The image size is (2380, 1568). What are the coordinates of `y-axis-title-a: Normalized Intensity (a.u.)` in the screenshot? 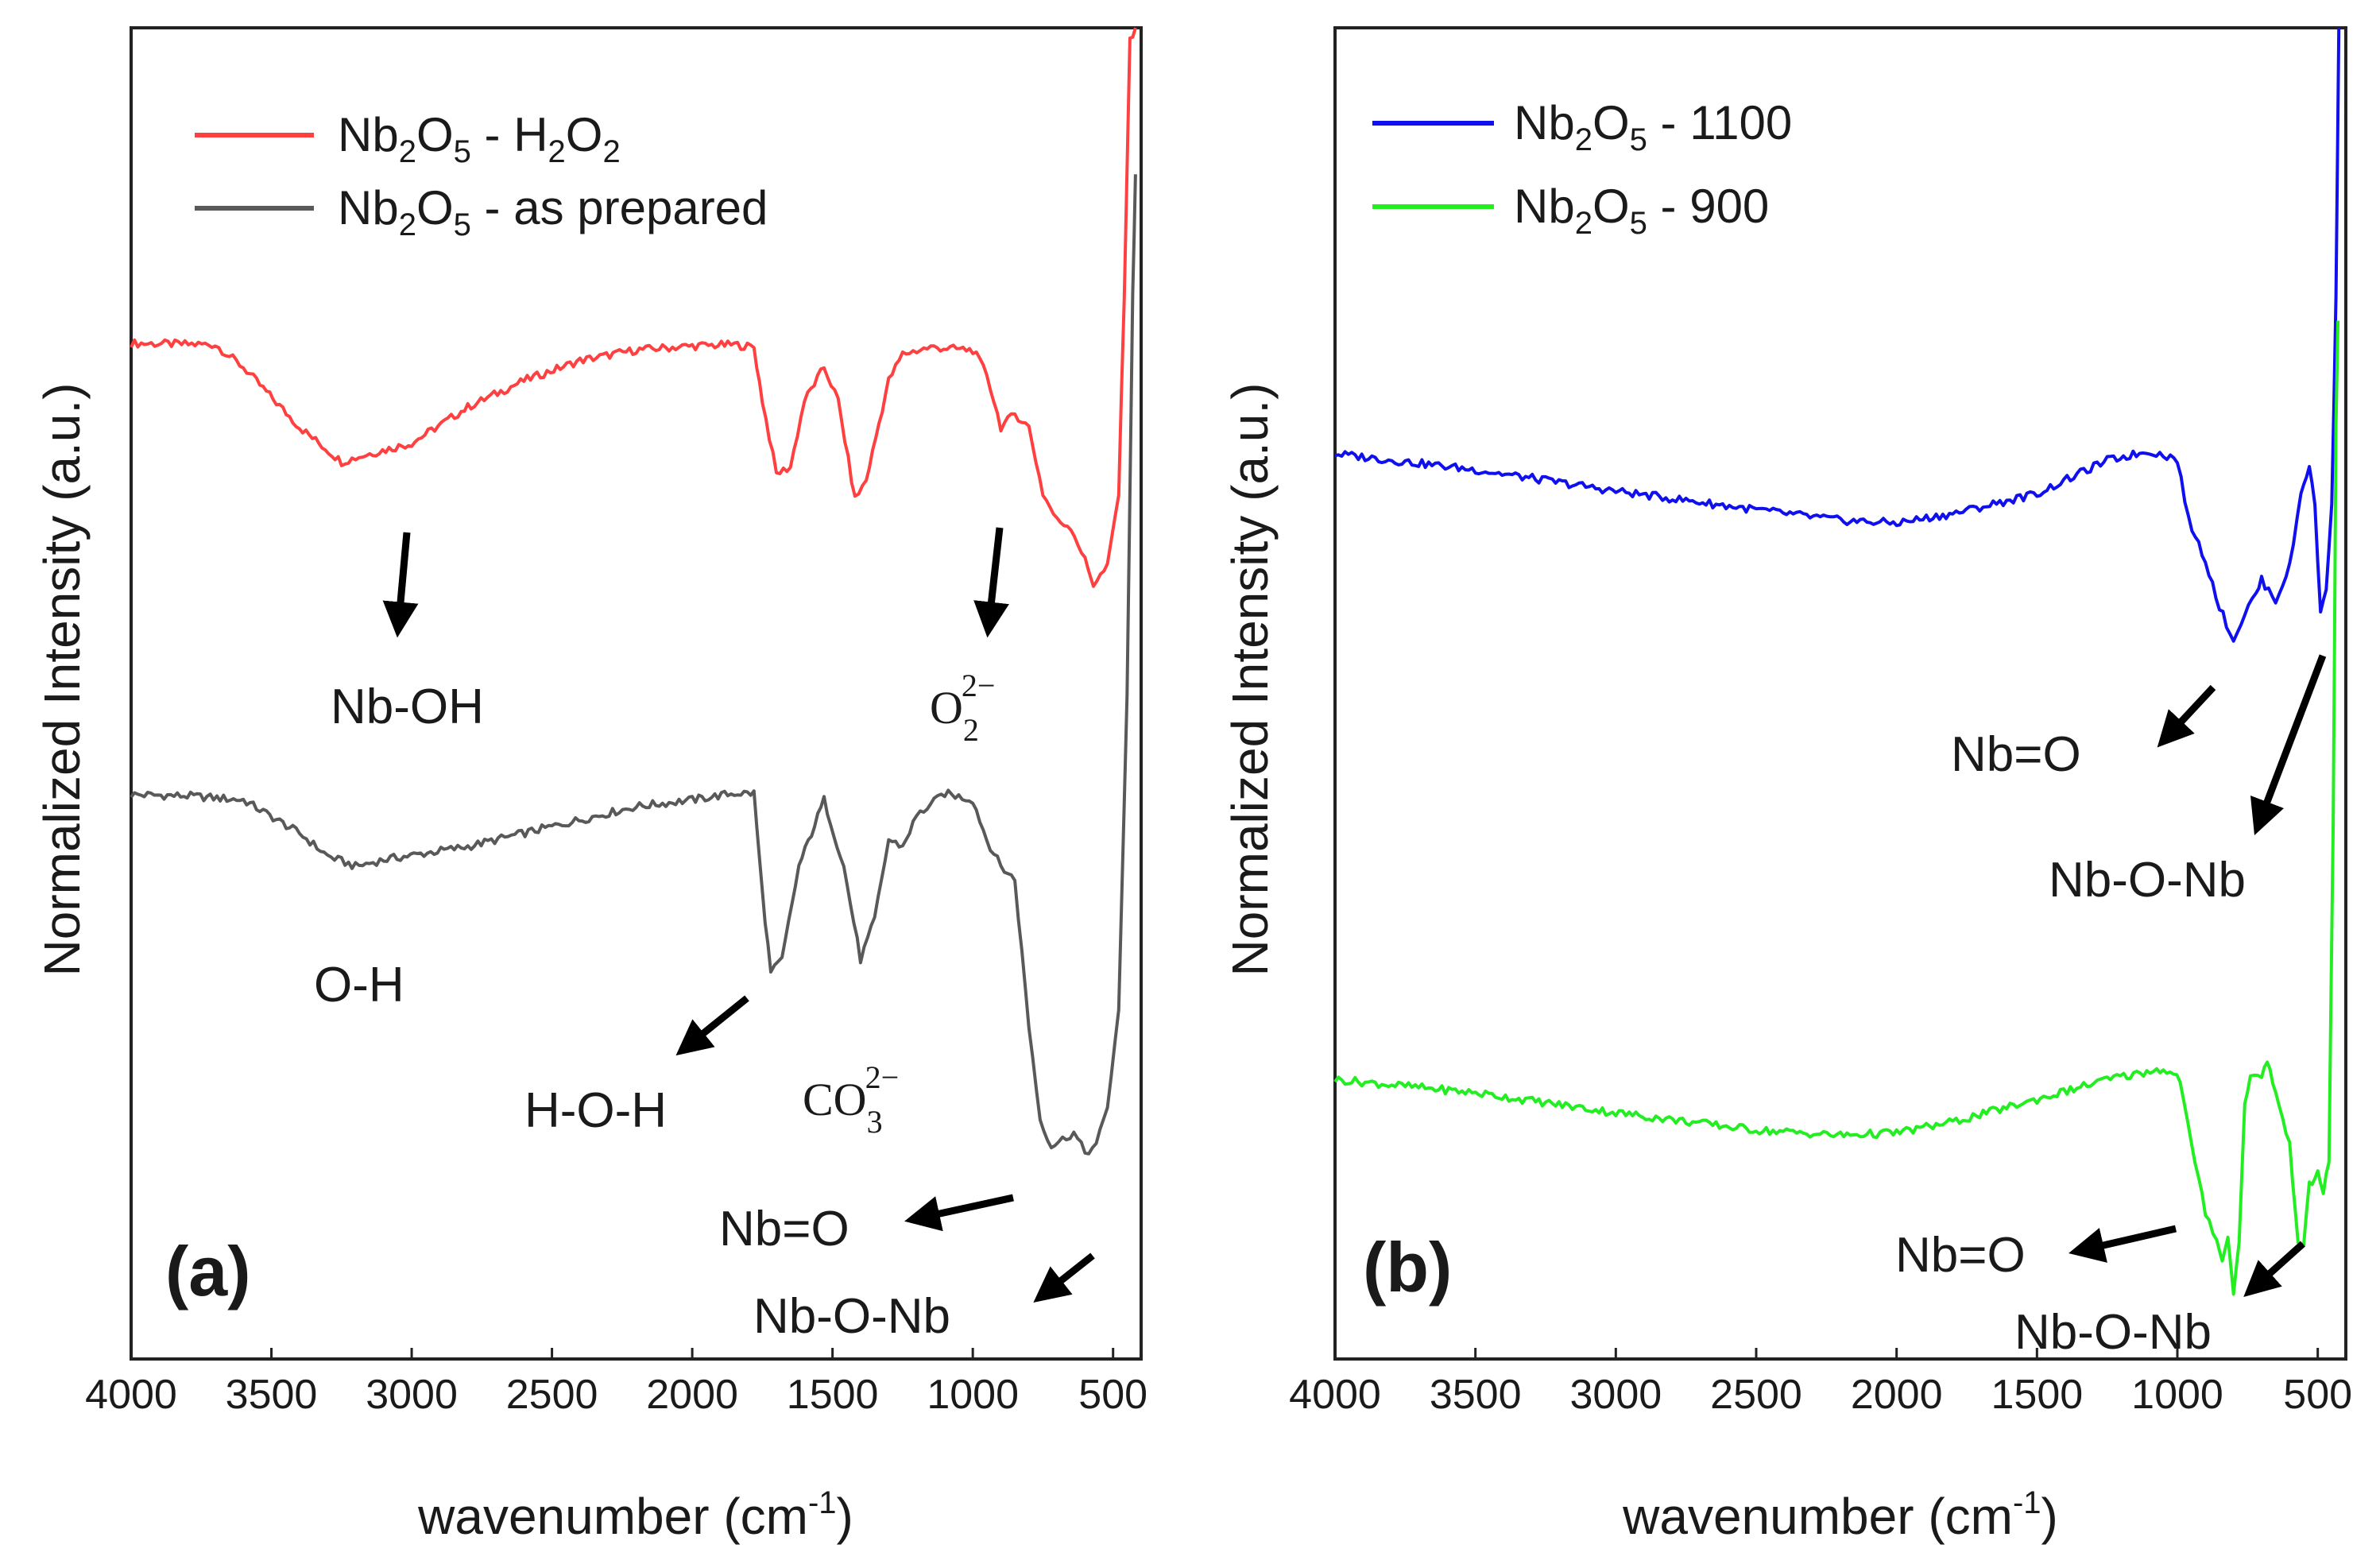 It's located at (62, 680).